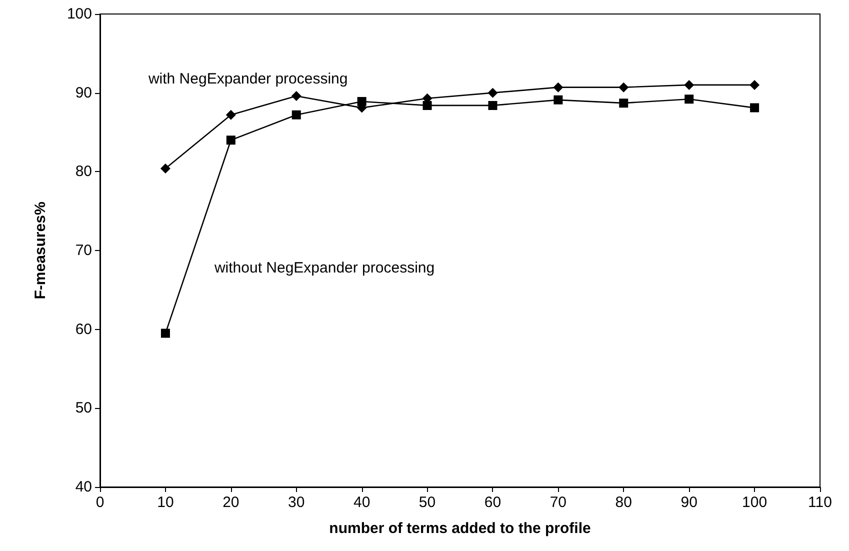 The image size is (849, 551). What do you see at coordinates (558, 502) in the screenshot?
I see `x-tick-label: 70` at bounding box center [558, 502].